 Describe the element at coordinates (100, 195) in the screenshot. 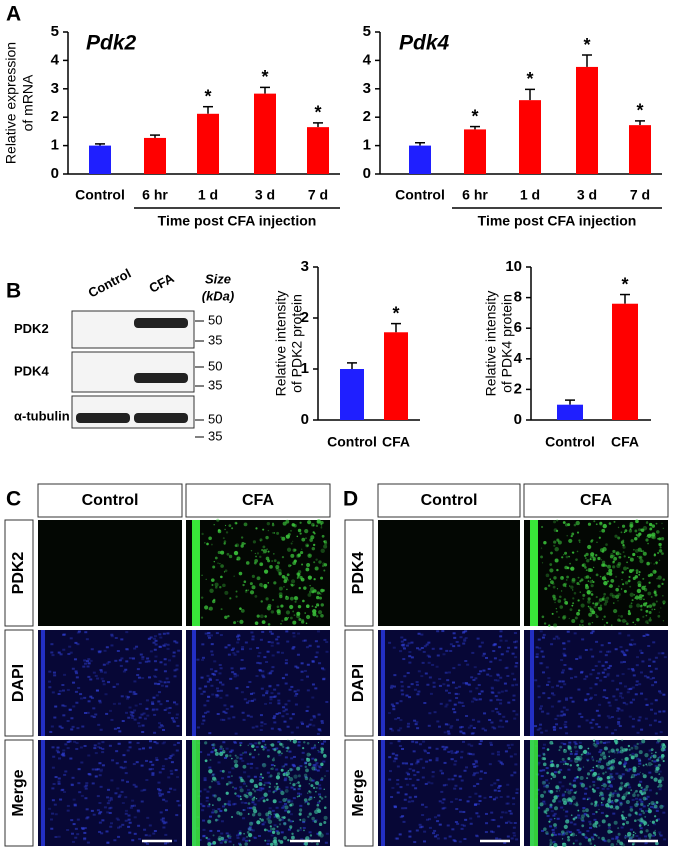

I see `x-tick-label: Control` at that location.